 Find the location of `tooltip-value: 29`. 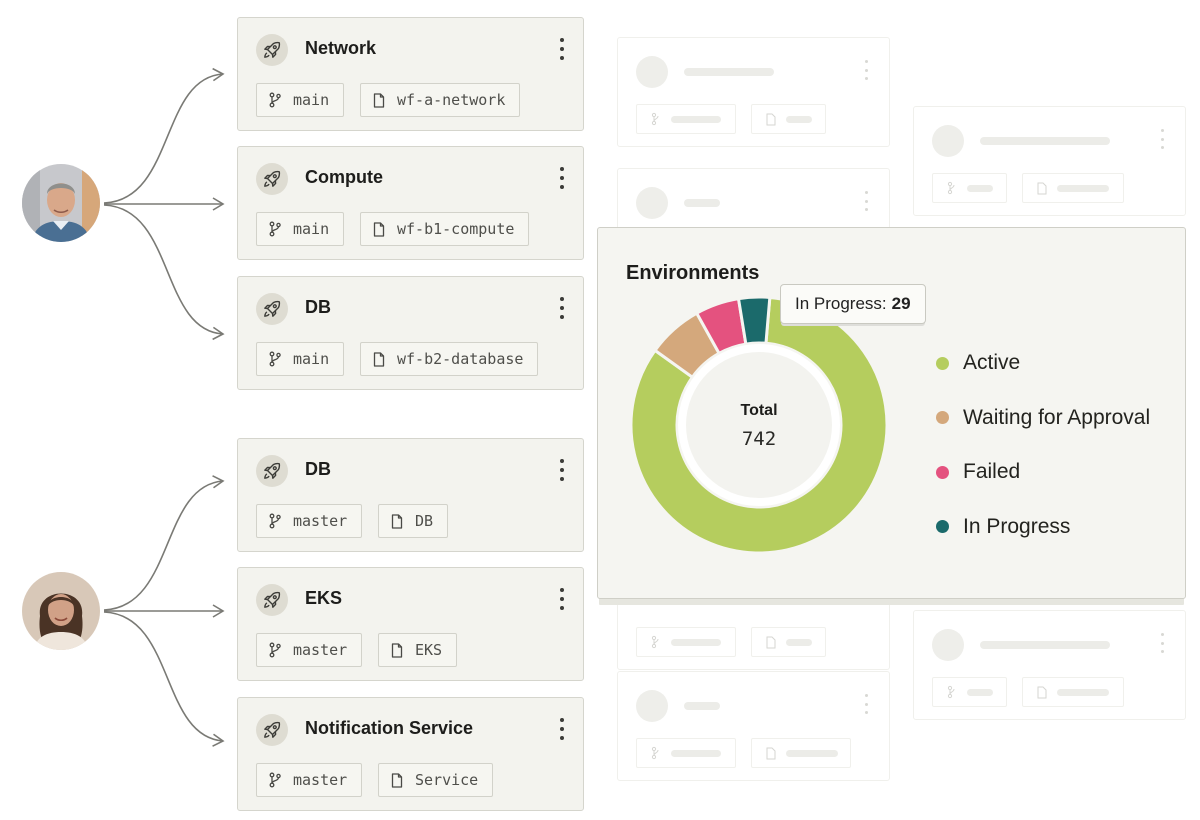

tooltip-value: 29 is located at coordinates (901, 303).